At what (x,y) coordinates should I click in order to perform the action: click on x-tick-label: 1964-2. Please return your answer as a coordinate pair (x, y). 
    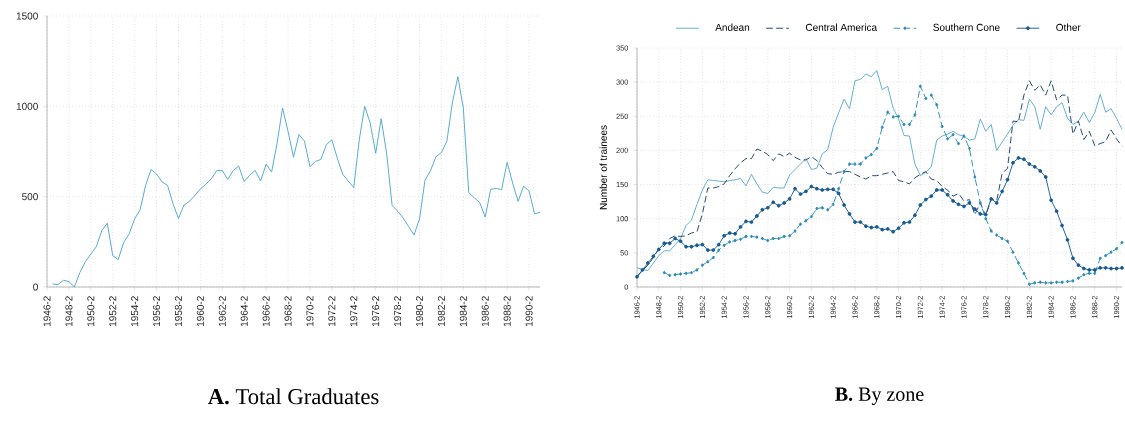
    Looking at the image, I should click on (244, 311).